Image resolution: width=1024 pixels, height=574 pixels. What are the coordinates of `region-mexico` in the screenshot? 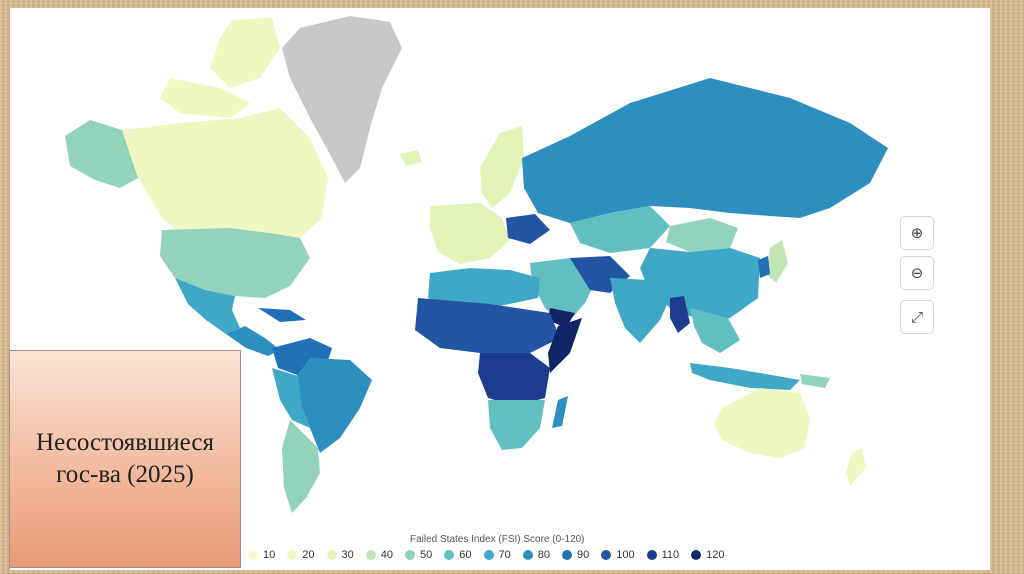 It's located at (207, 306).